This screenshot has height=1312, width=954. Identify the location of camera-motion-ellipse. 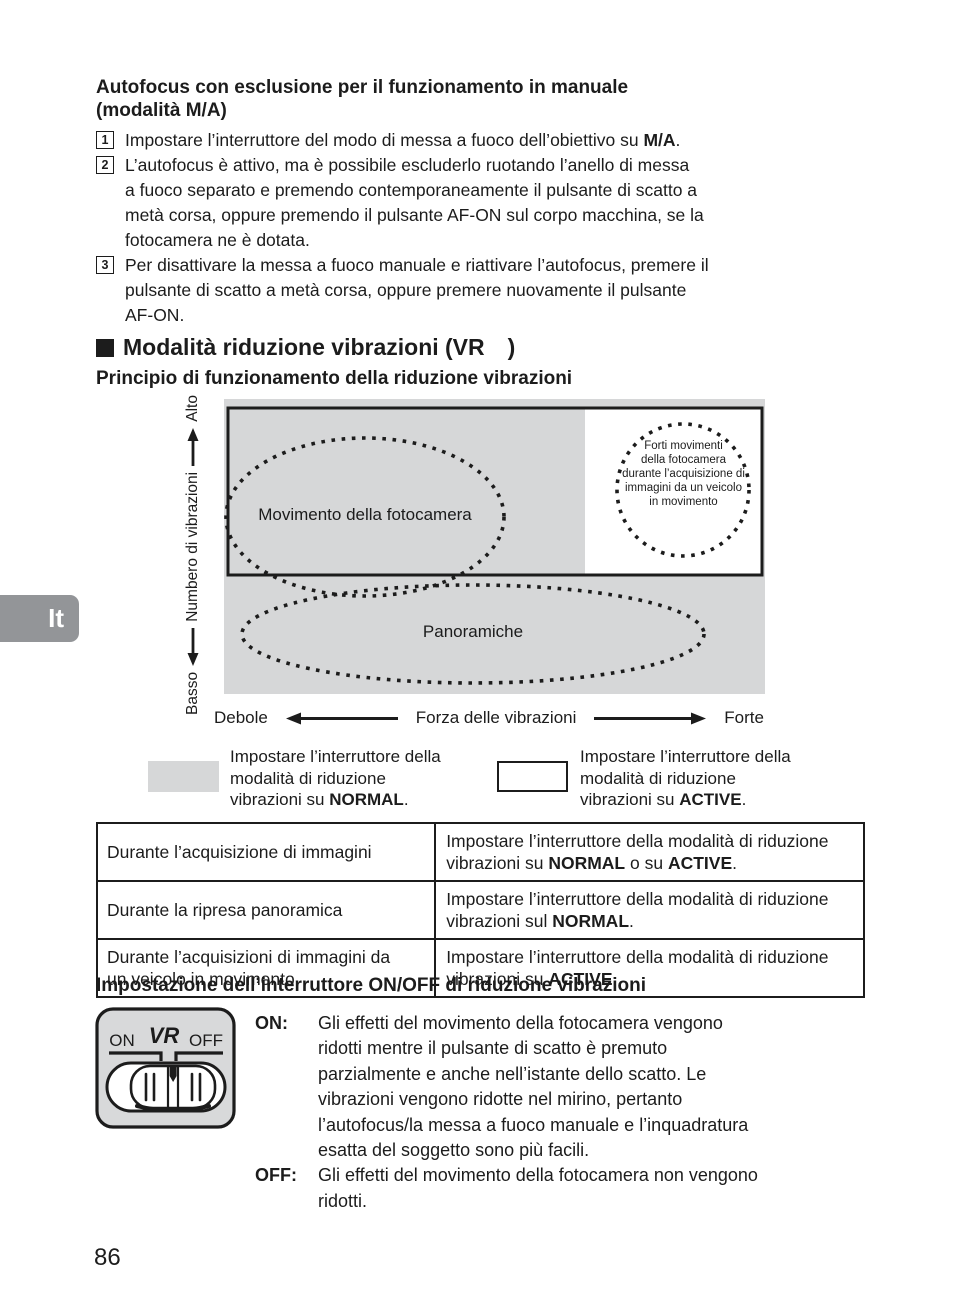
(365, 517).